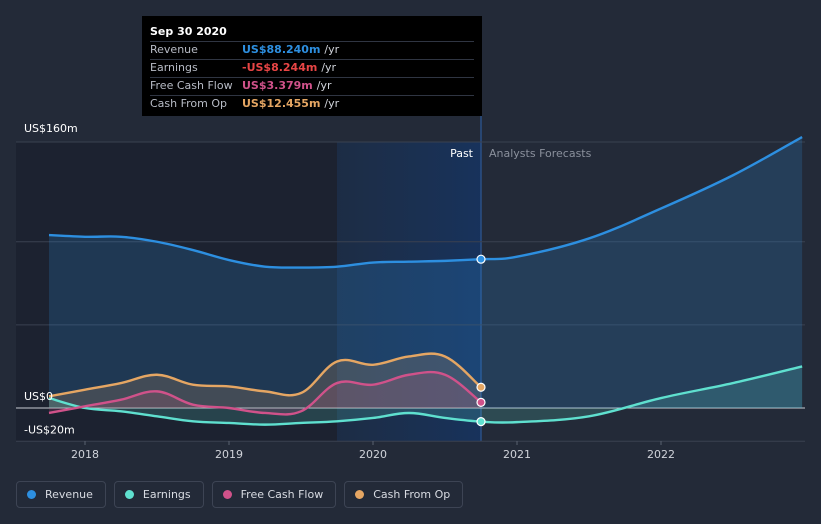 This screenshot has width=821, height=524. I want to click on tooltip-label: Cash From Op, so click(189, 103).